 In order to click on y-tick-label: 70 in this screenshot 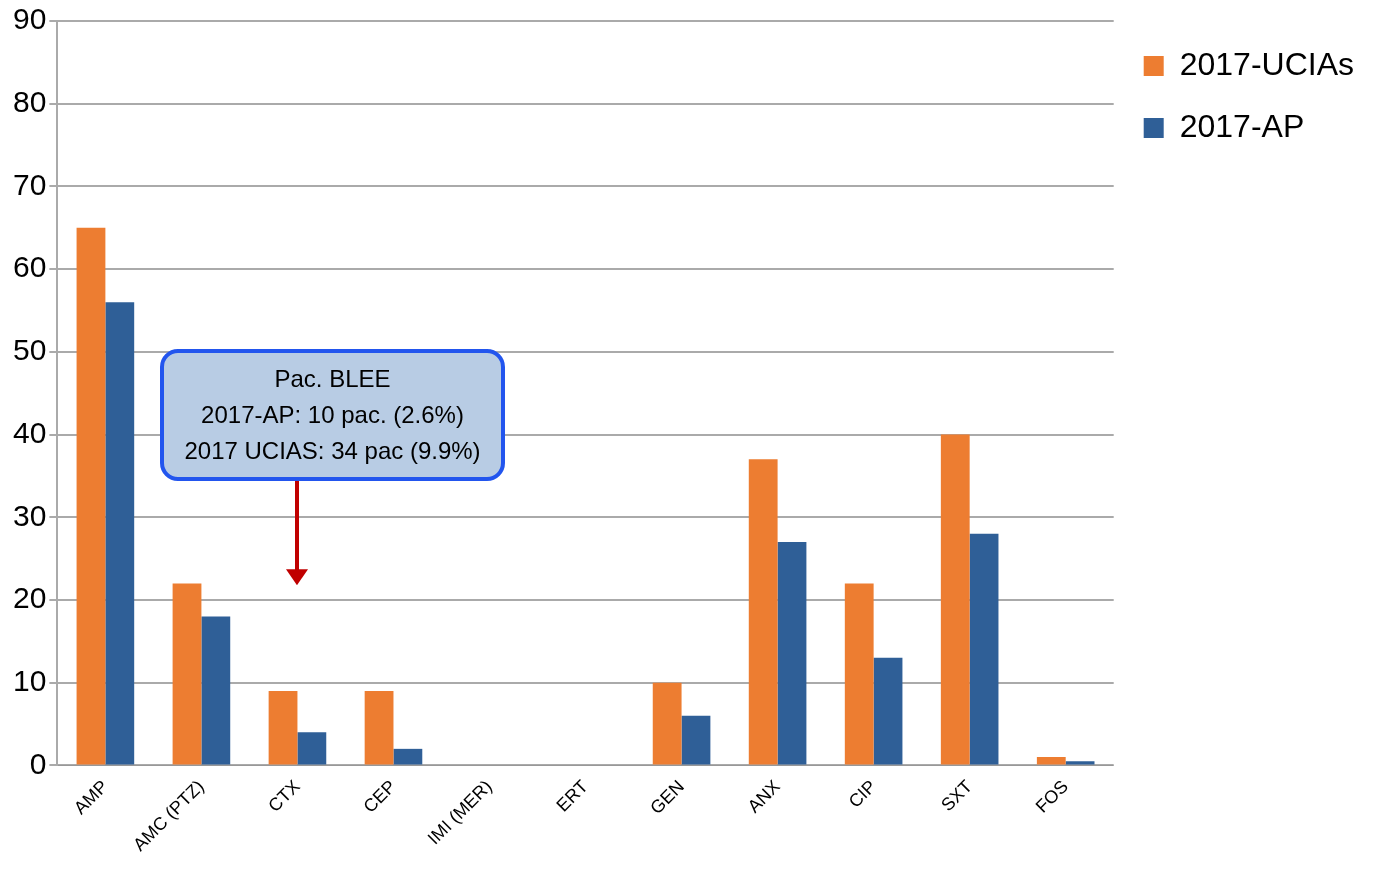, I will do `click(29, 184)`.